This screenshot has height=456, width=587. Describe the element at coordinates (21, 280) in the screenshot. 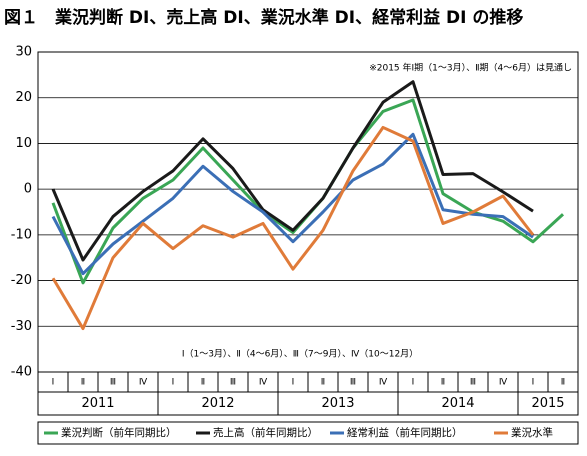

I see `y-tick-label: -20` at that location.